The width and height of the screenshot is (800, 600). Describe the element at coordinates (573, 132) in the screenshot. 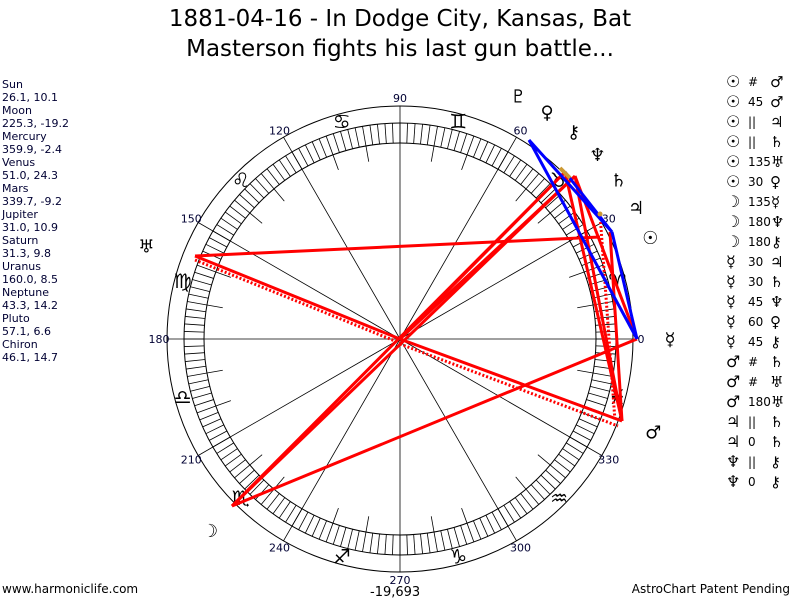

I see `chiron-glyph-icon: ⚷` at that location.